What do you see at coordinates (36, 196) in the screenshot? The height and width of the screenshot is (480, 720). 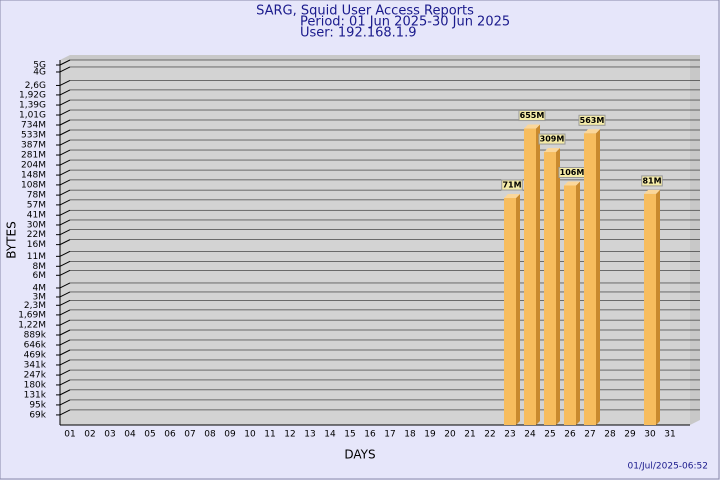 I see `y-tick-label: 78M` at bounding box center [36, 196].